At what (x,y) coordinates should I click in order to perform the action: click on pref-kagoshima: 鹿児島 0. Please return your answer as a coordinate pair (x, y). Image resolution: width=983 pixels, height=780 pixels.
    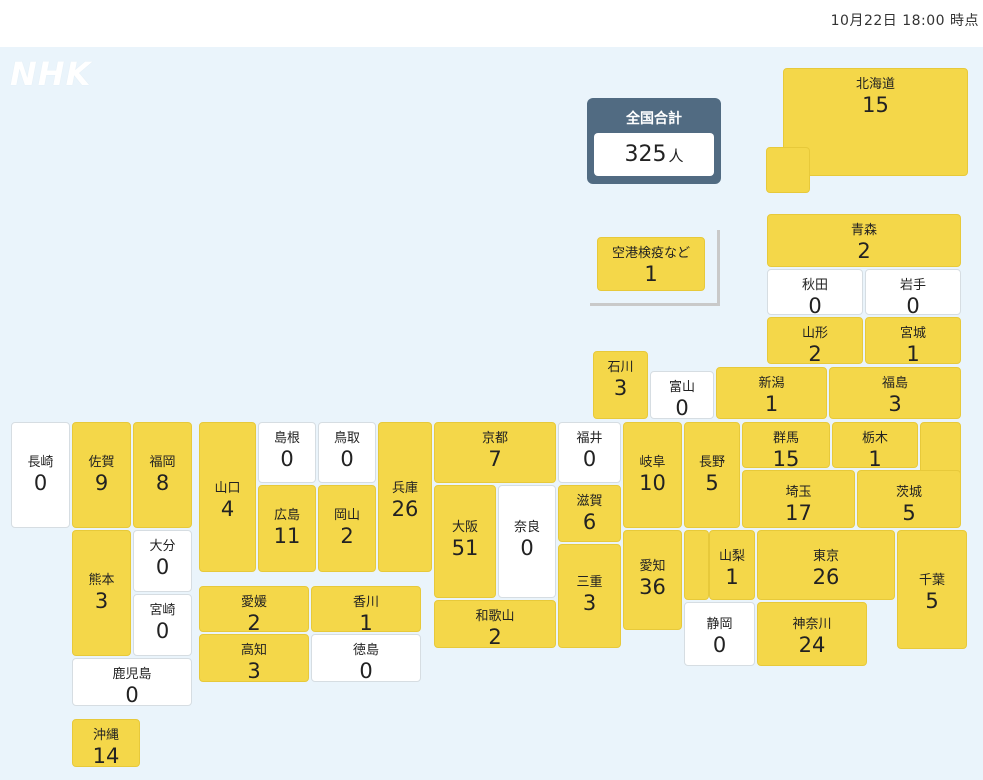
    Looking at the image, I should click on (132, 682).